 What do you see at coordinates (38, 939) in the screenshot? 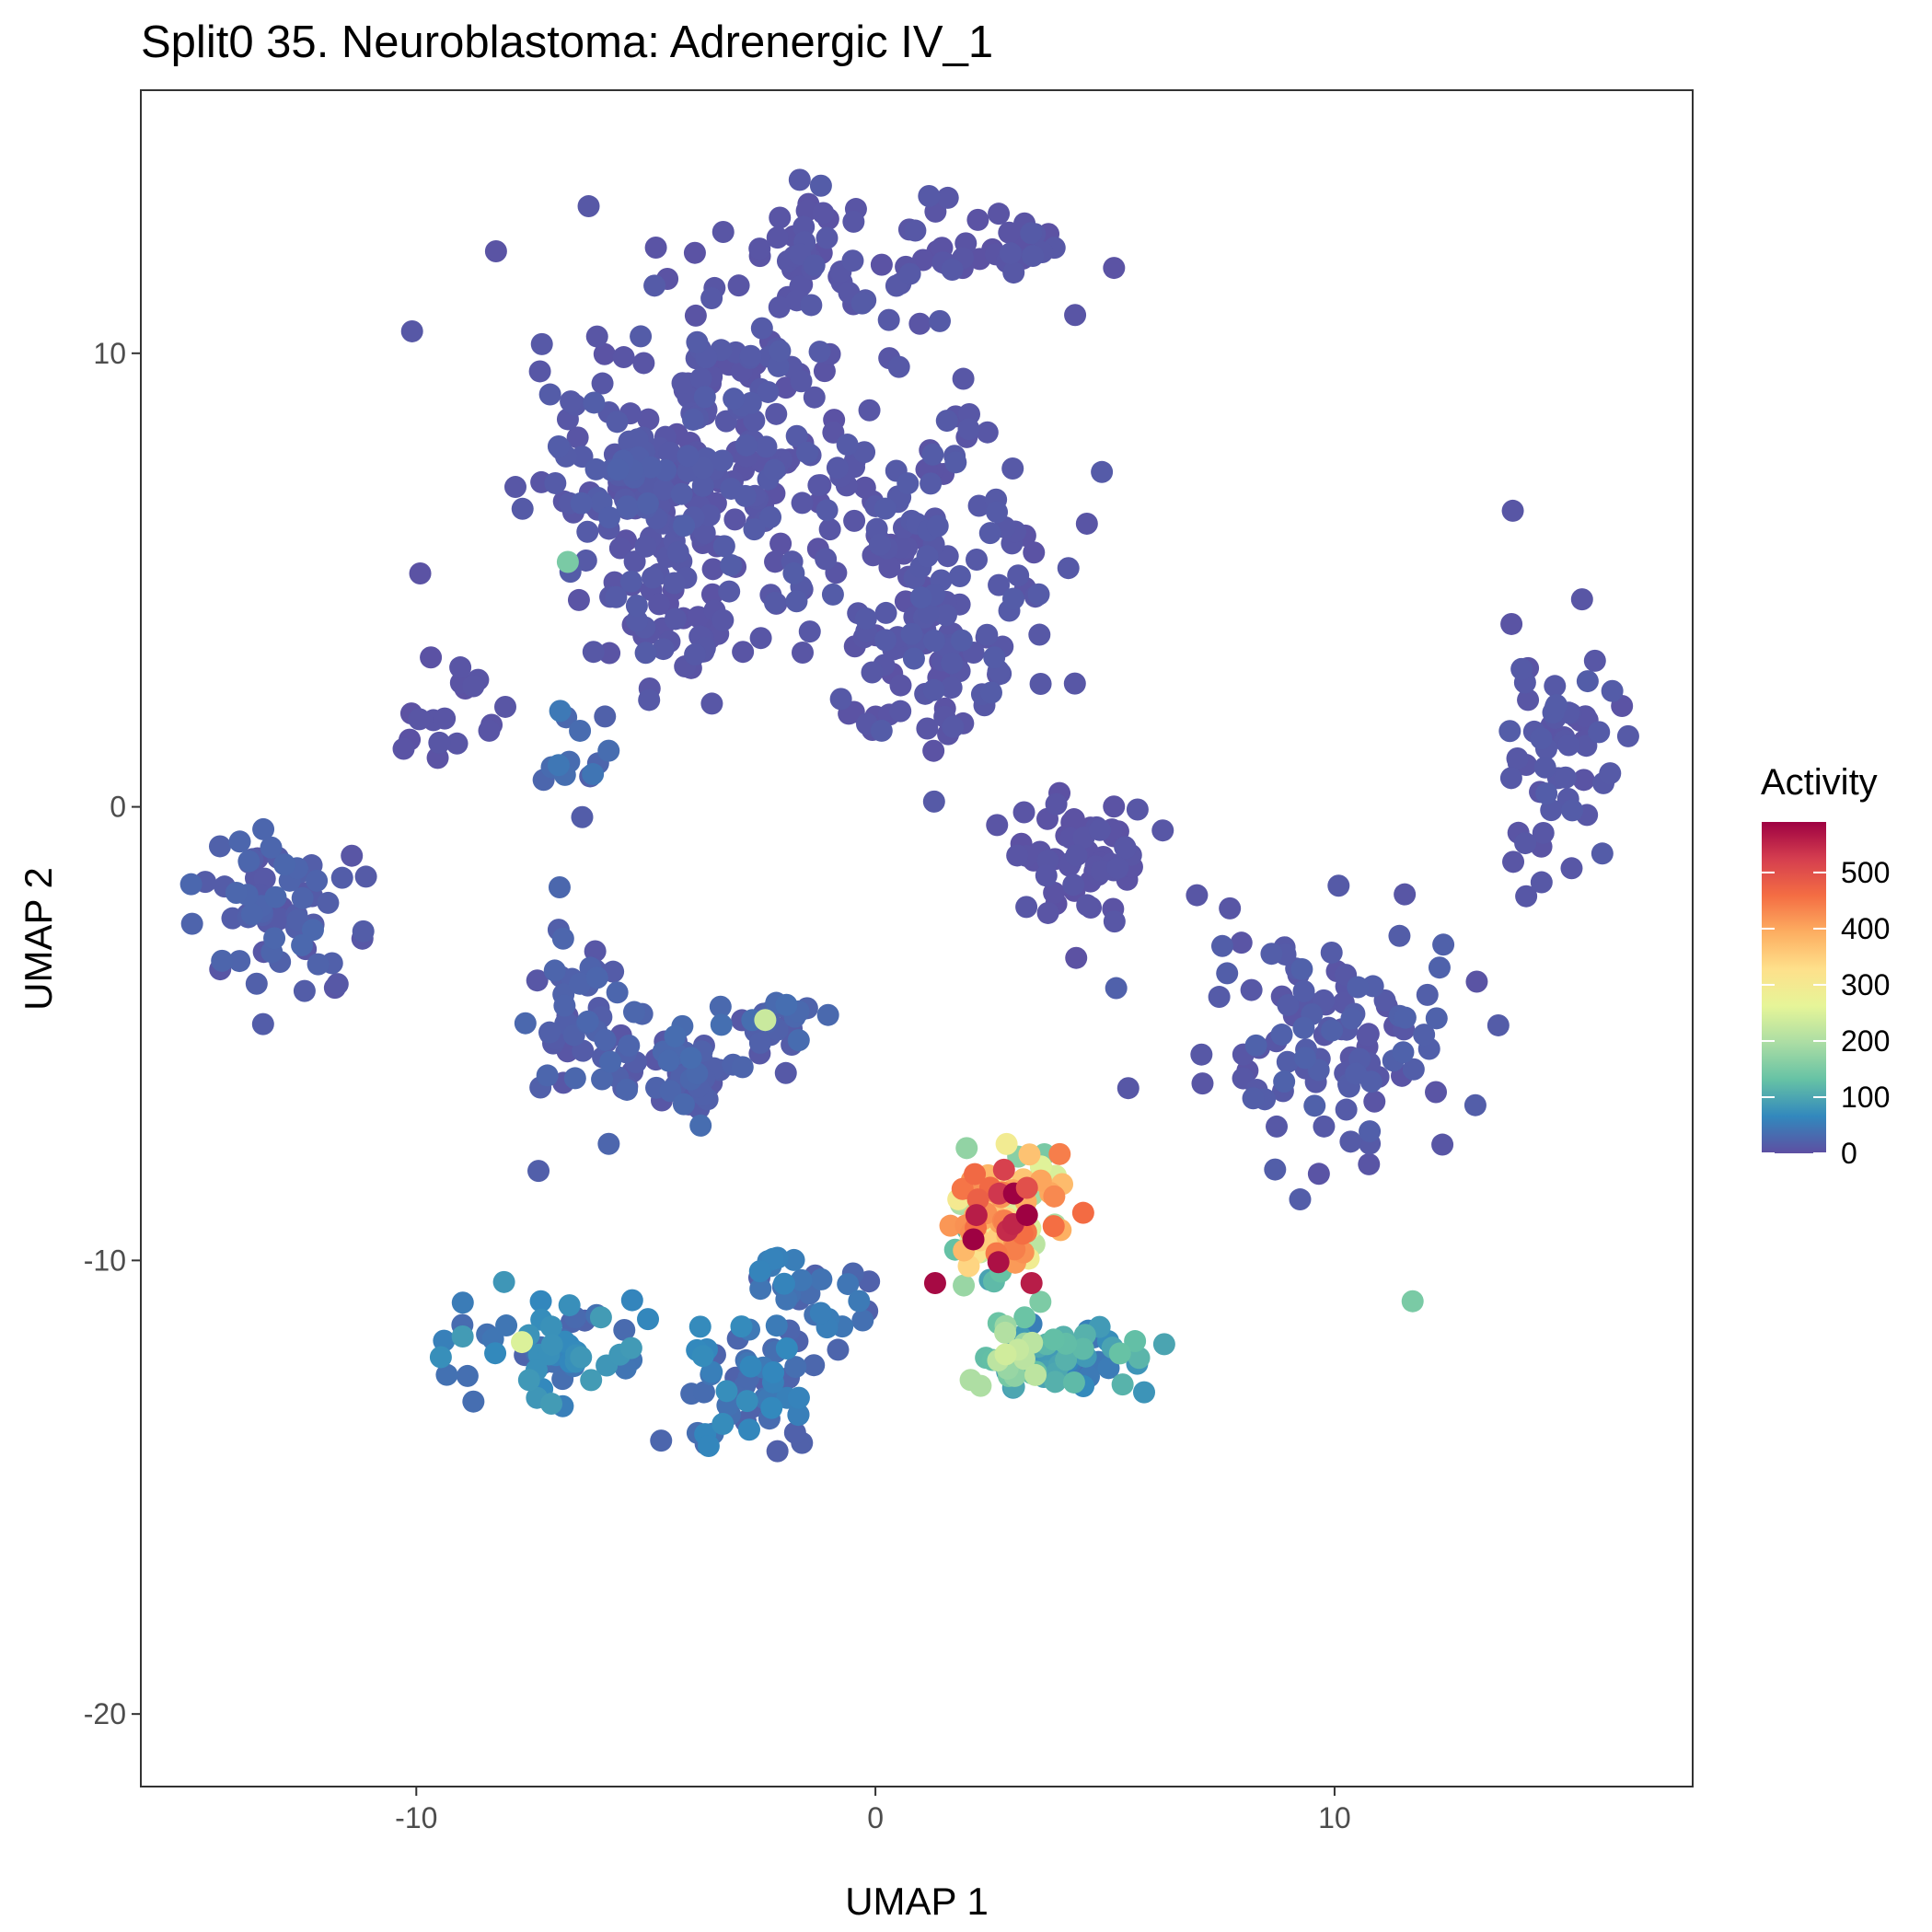
I see `y-axis-title: UMAP 2` at bounding box center [38, 939].